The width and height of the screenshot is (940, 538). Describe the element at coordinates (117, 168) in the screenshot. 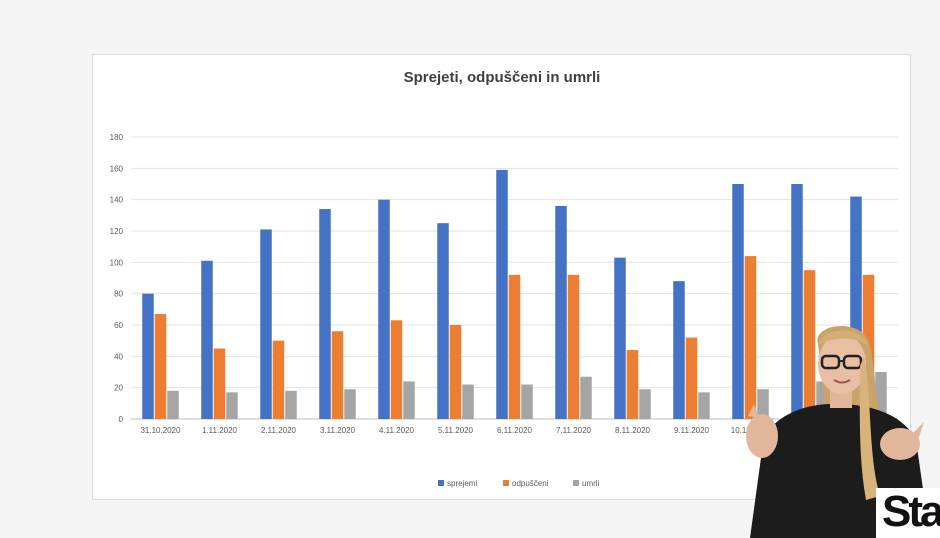

I see `y-tick-label: 160` at that location.